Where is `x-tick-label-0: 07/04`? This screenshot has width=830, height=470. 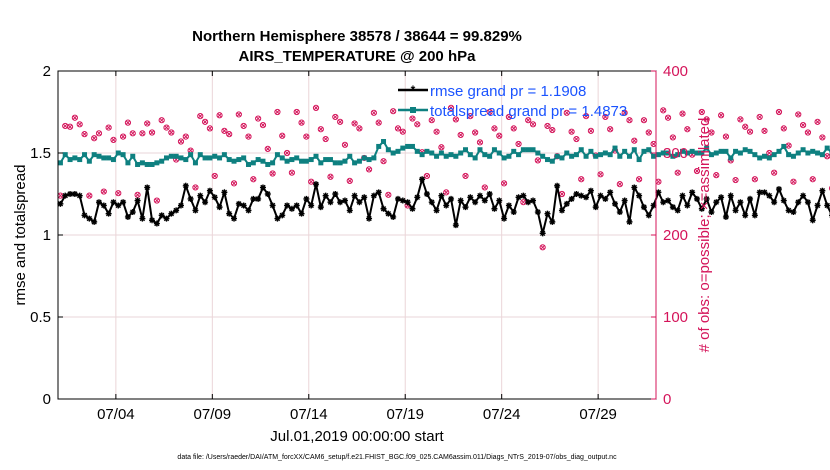 x-tick-label-0: 07/04 is located at coordinates (116, 414).